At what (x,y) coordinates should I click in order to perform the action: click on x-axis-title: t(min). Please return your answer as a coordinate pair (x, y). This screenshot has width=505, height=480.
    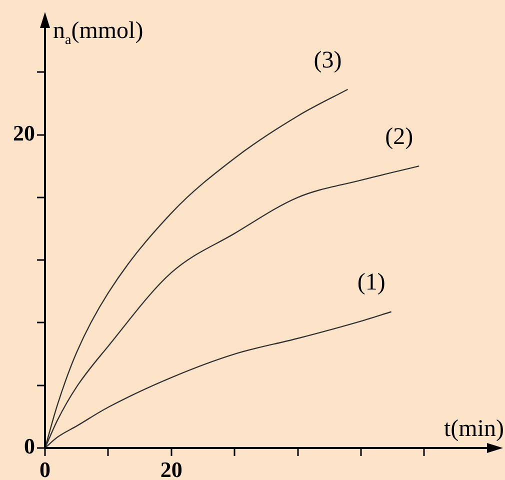
    Looking at the image, I should click on (474, 429).